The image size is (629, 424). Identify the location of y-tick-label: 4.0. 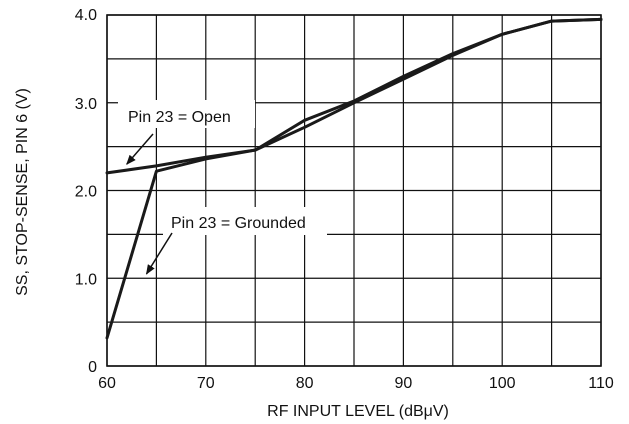
(86, 15).